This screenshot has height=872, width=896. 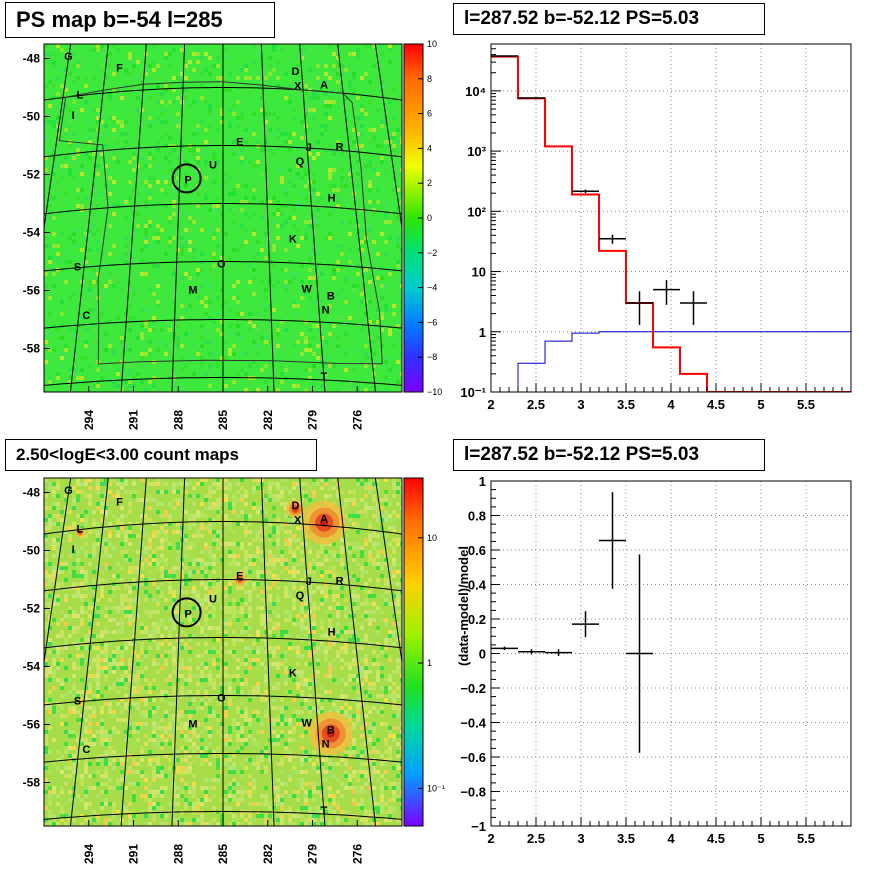 I want to click on colorbar-tick-label: 8, so click(x=429, y=79).